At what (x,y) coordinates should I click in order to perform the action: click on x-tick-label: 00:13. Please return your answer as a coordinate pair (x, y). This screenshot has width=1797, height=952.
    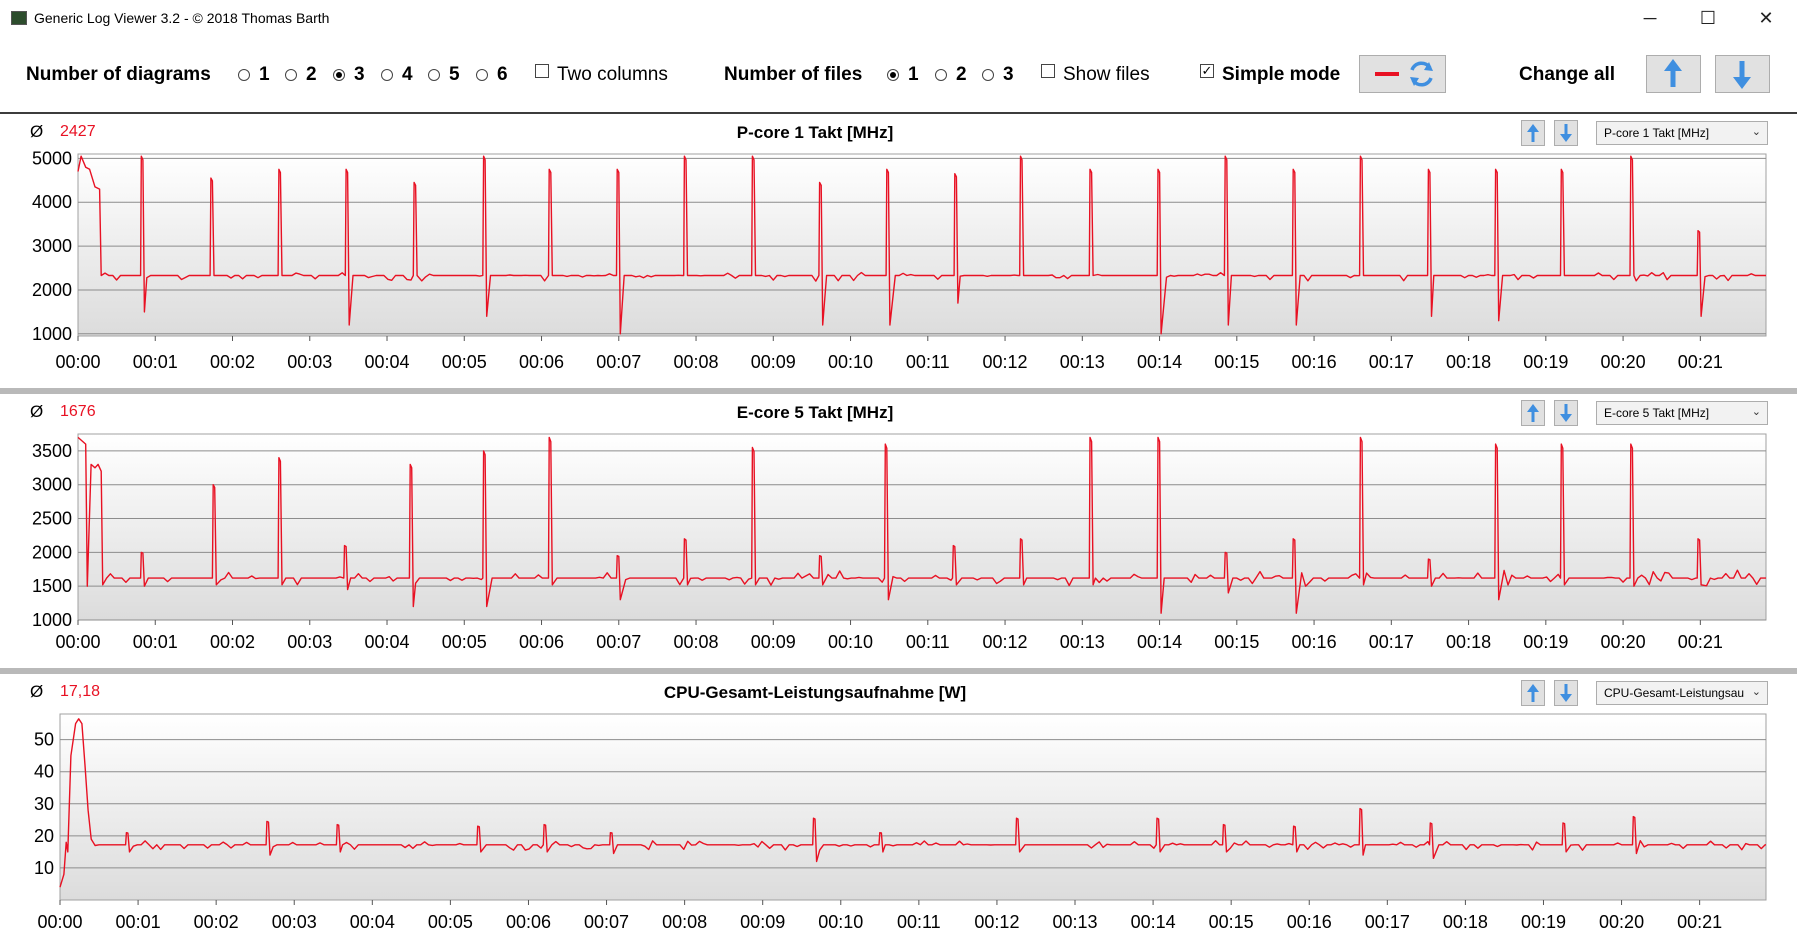
    Looking at the image, I should click on (1082, 362).